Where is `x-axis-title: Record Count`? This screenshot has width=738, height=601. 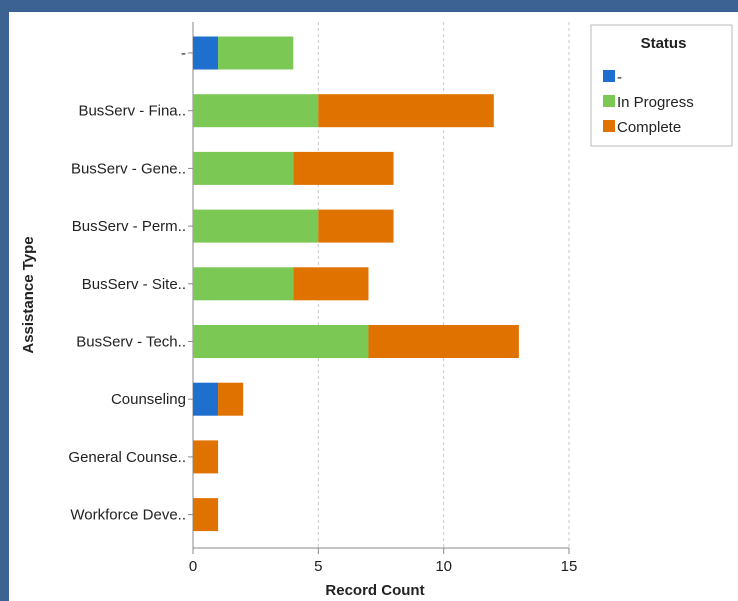
x-axis-title: Record Count is located at coordinates (374, 590).